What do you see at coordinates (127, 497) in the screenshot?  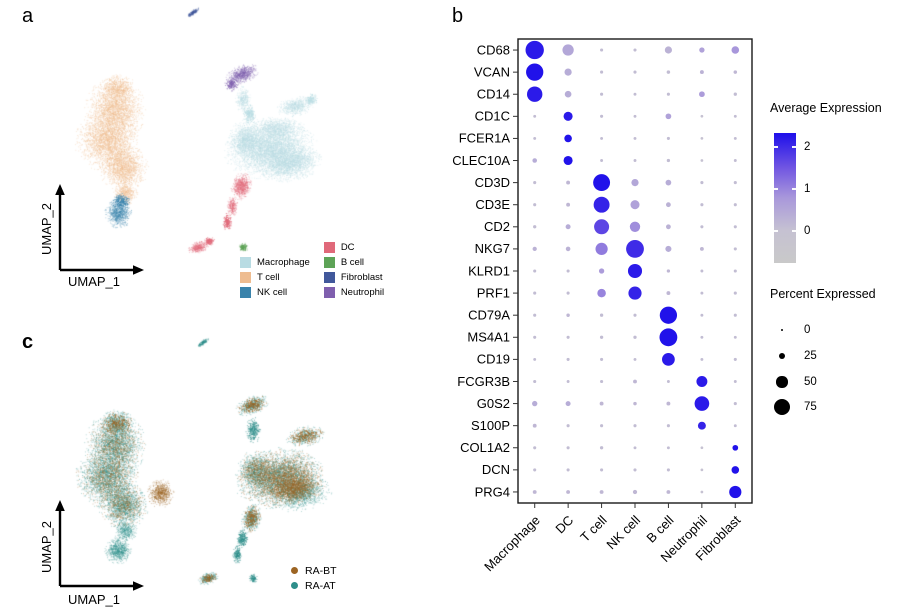 I see `umap-c-sample-left-scatter` at bounding box center [127, 497].